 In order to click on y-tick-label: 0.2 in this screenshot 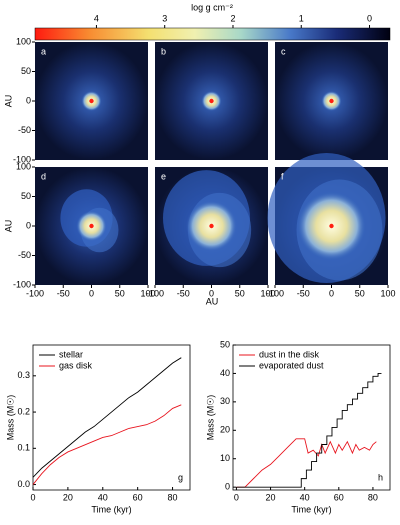, I will do `click(23, 411)`.